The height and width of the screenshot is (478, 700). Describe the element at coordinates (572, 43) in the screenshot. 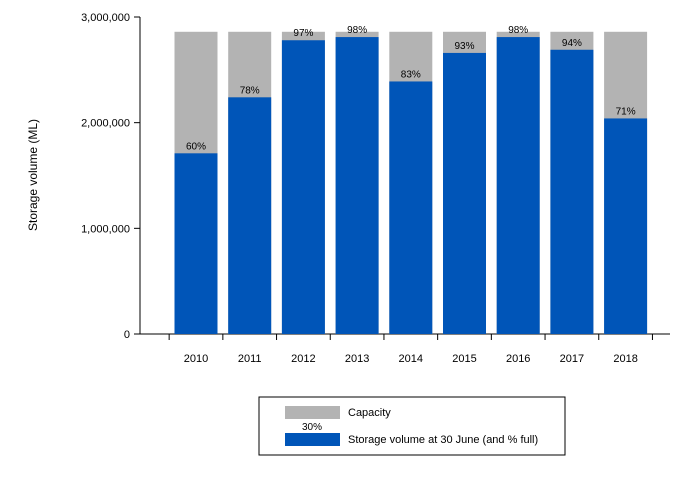

I see `data-label-percent: 94%` at that location.